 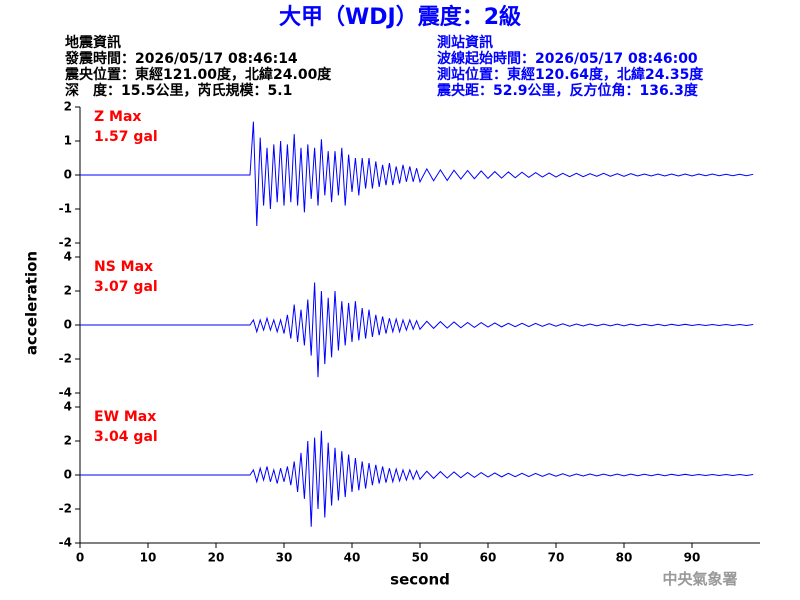 I want to click on info-line: 發震時間：2026/05/17 08:46:14, so click(x=181, y=58).